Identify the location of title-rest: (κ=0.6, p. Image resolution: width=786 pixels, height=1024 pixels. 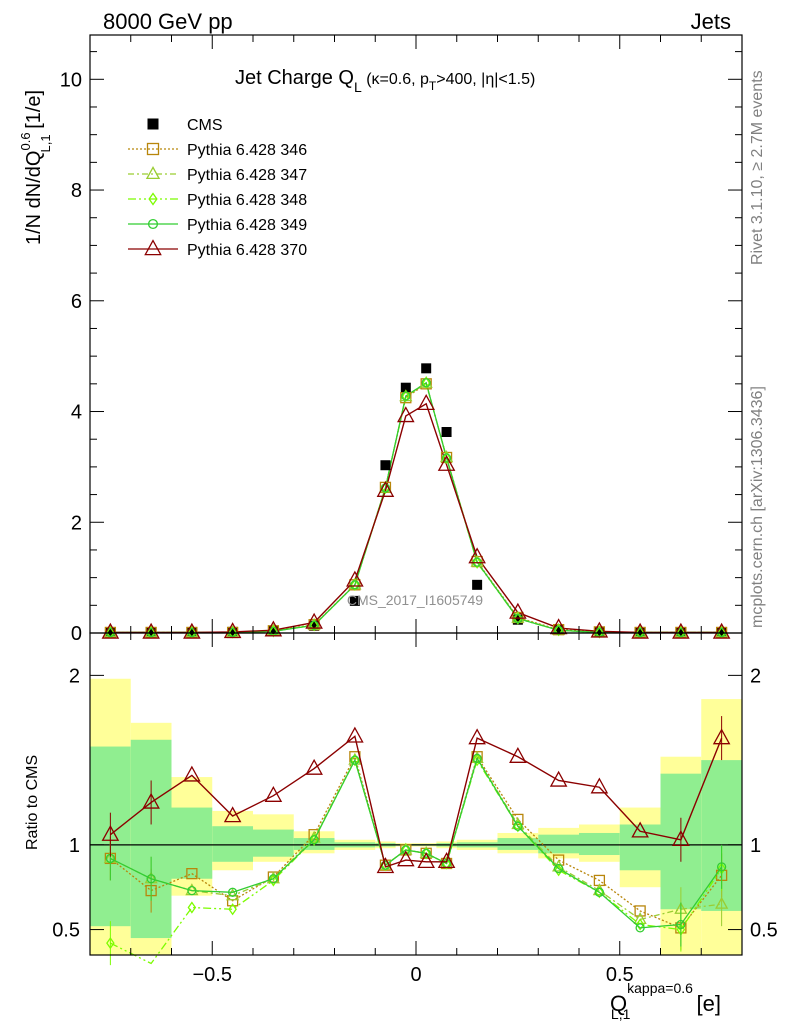
(395, 79).